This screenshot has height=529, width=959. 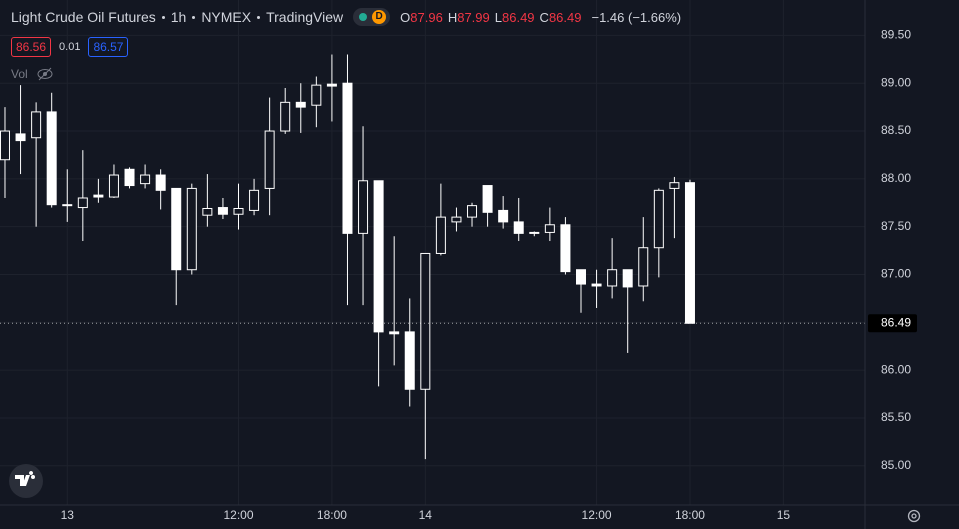 I want to click on change: −1.46 (−1.66%), so click(x=636, y=17).